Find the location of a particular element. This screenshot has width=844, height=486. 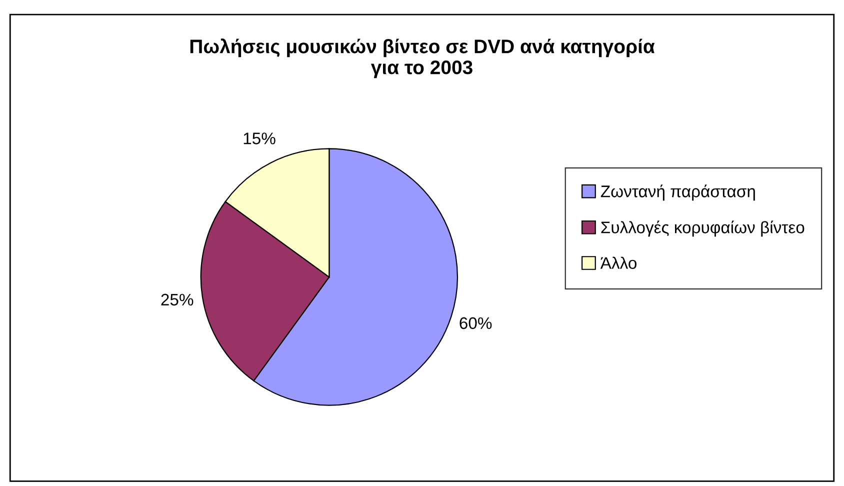

legend-label: Ζωντανή παράσταση is located at coordinates (677, 192).